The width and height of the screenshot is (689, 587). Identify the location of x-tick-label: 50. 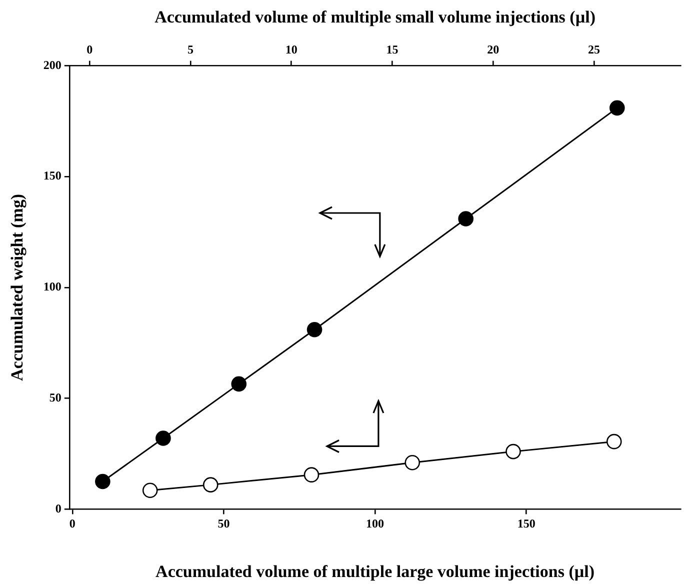
(224, 523).